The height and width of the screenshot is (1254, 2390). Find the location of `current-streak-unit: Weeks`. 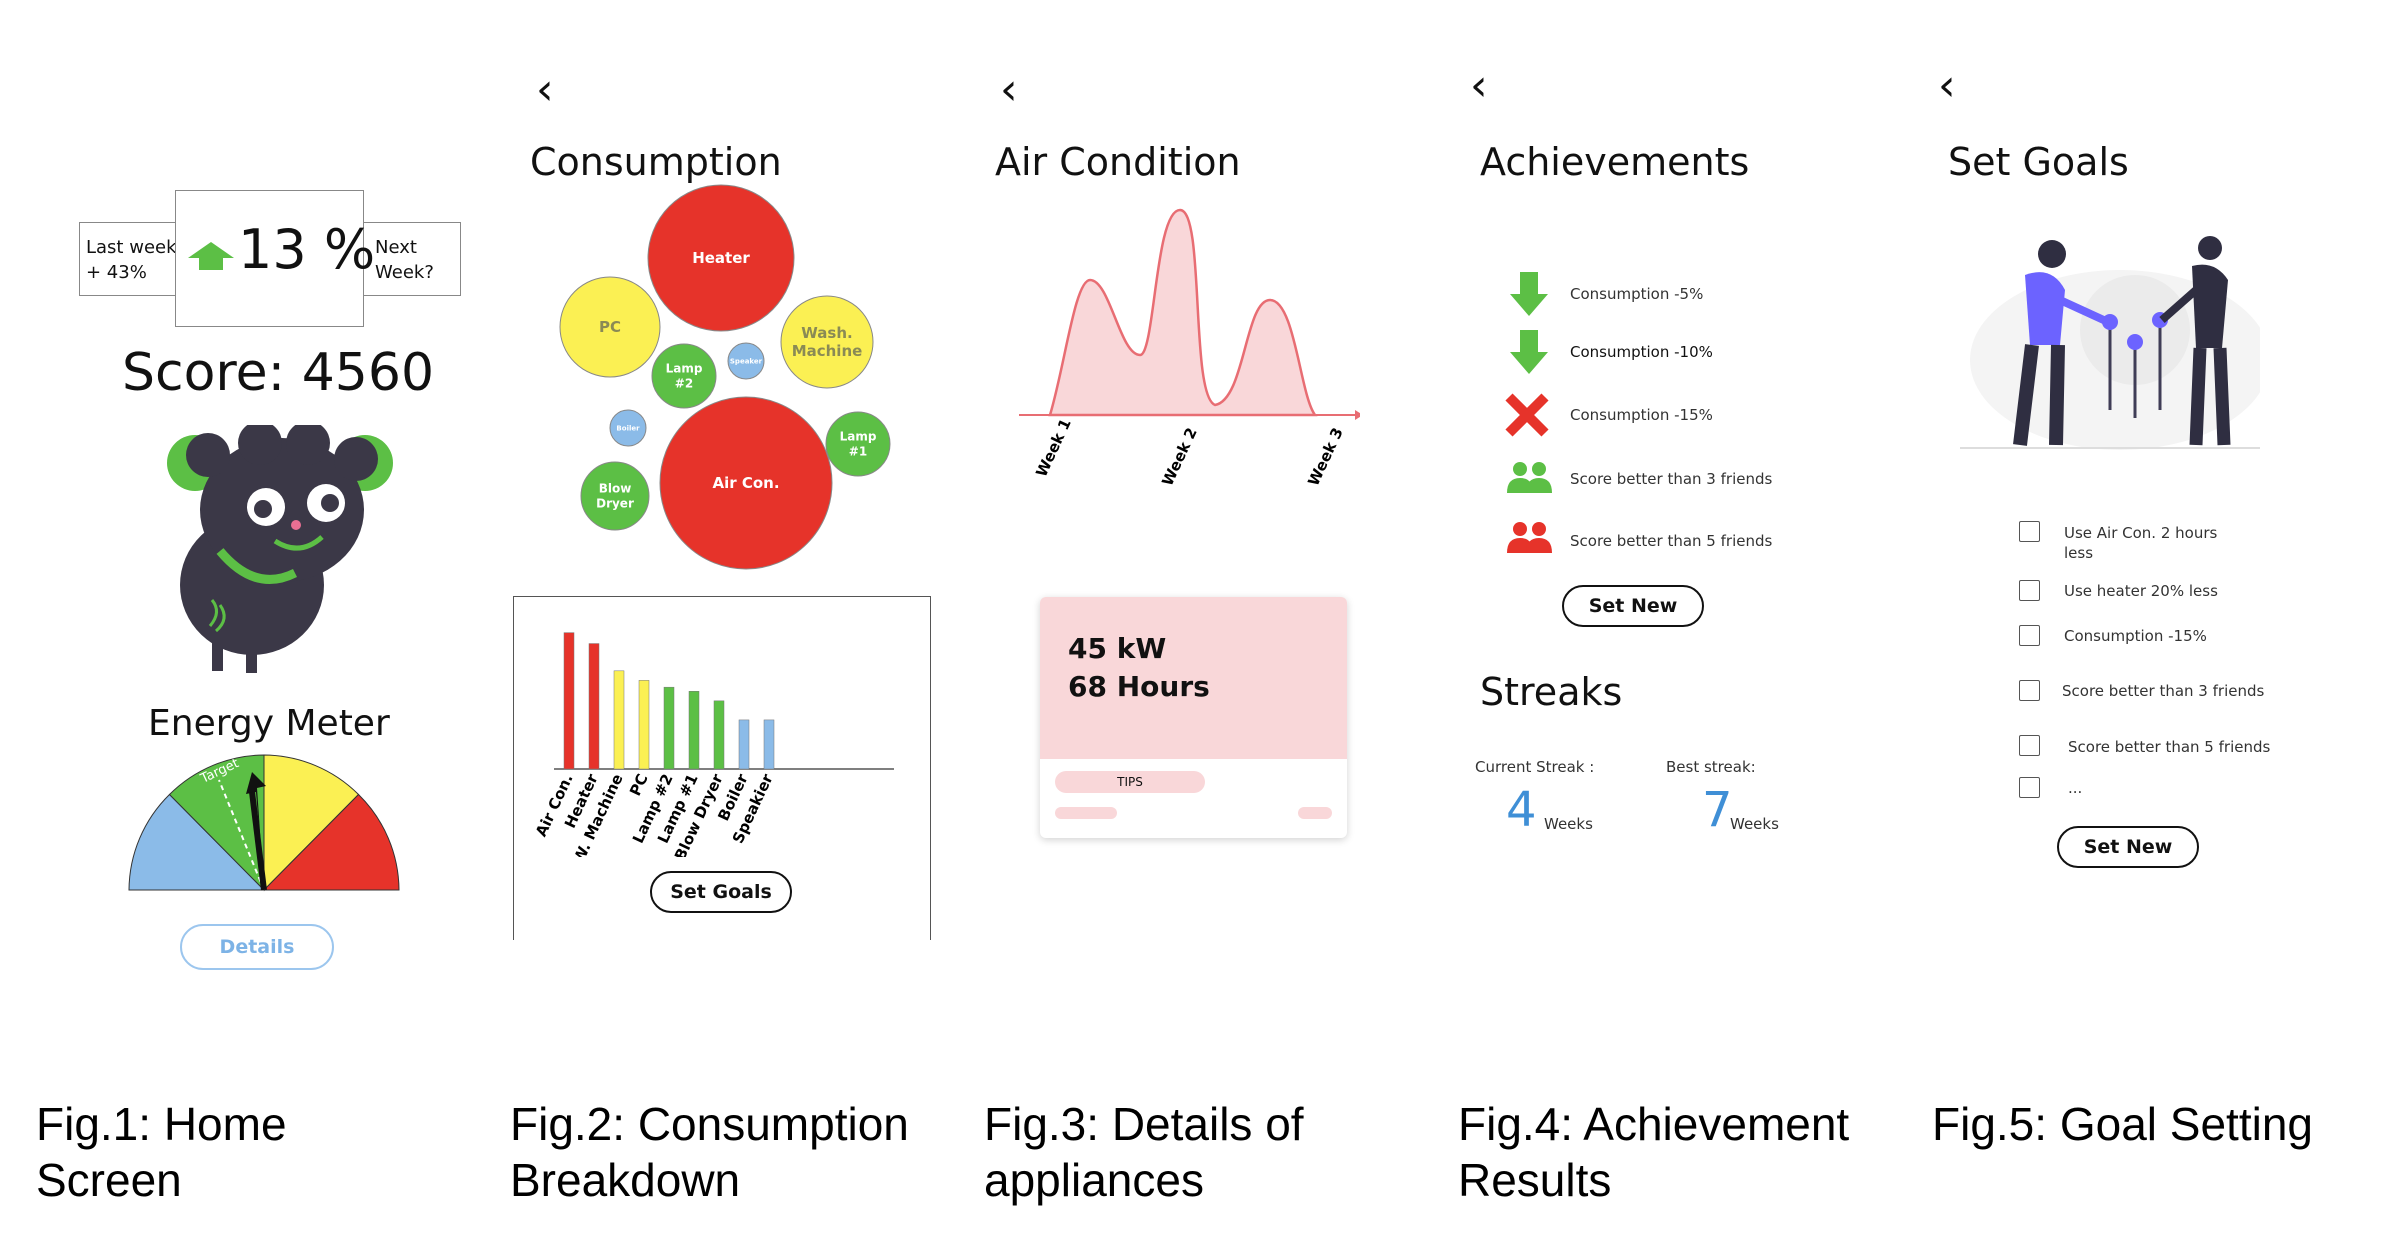

current-streak-unit: Weeks is located at coordinates (1568, 824).